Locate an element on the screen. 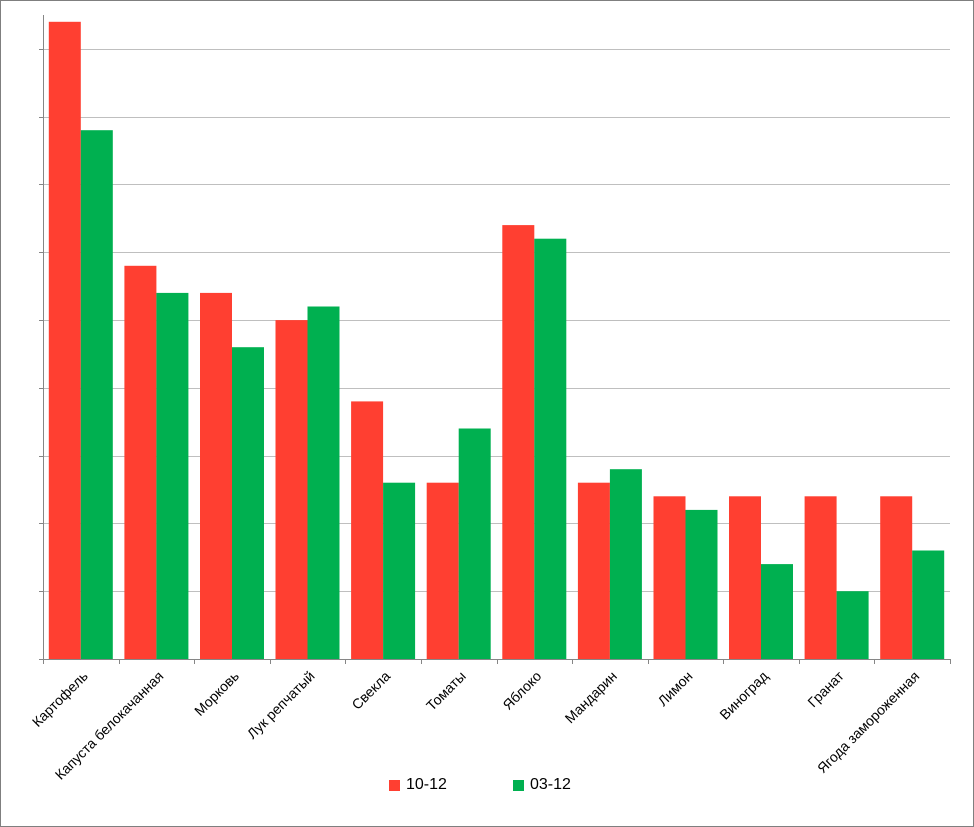 The height and width of the screenshot is (827, 974). legend-label-series-1: 10-12 is located at coordinates (426, 784).